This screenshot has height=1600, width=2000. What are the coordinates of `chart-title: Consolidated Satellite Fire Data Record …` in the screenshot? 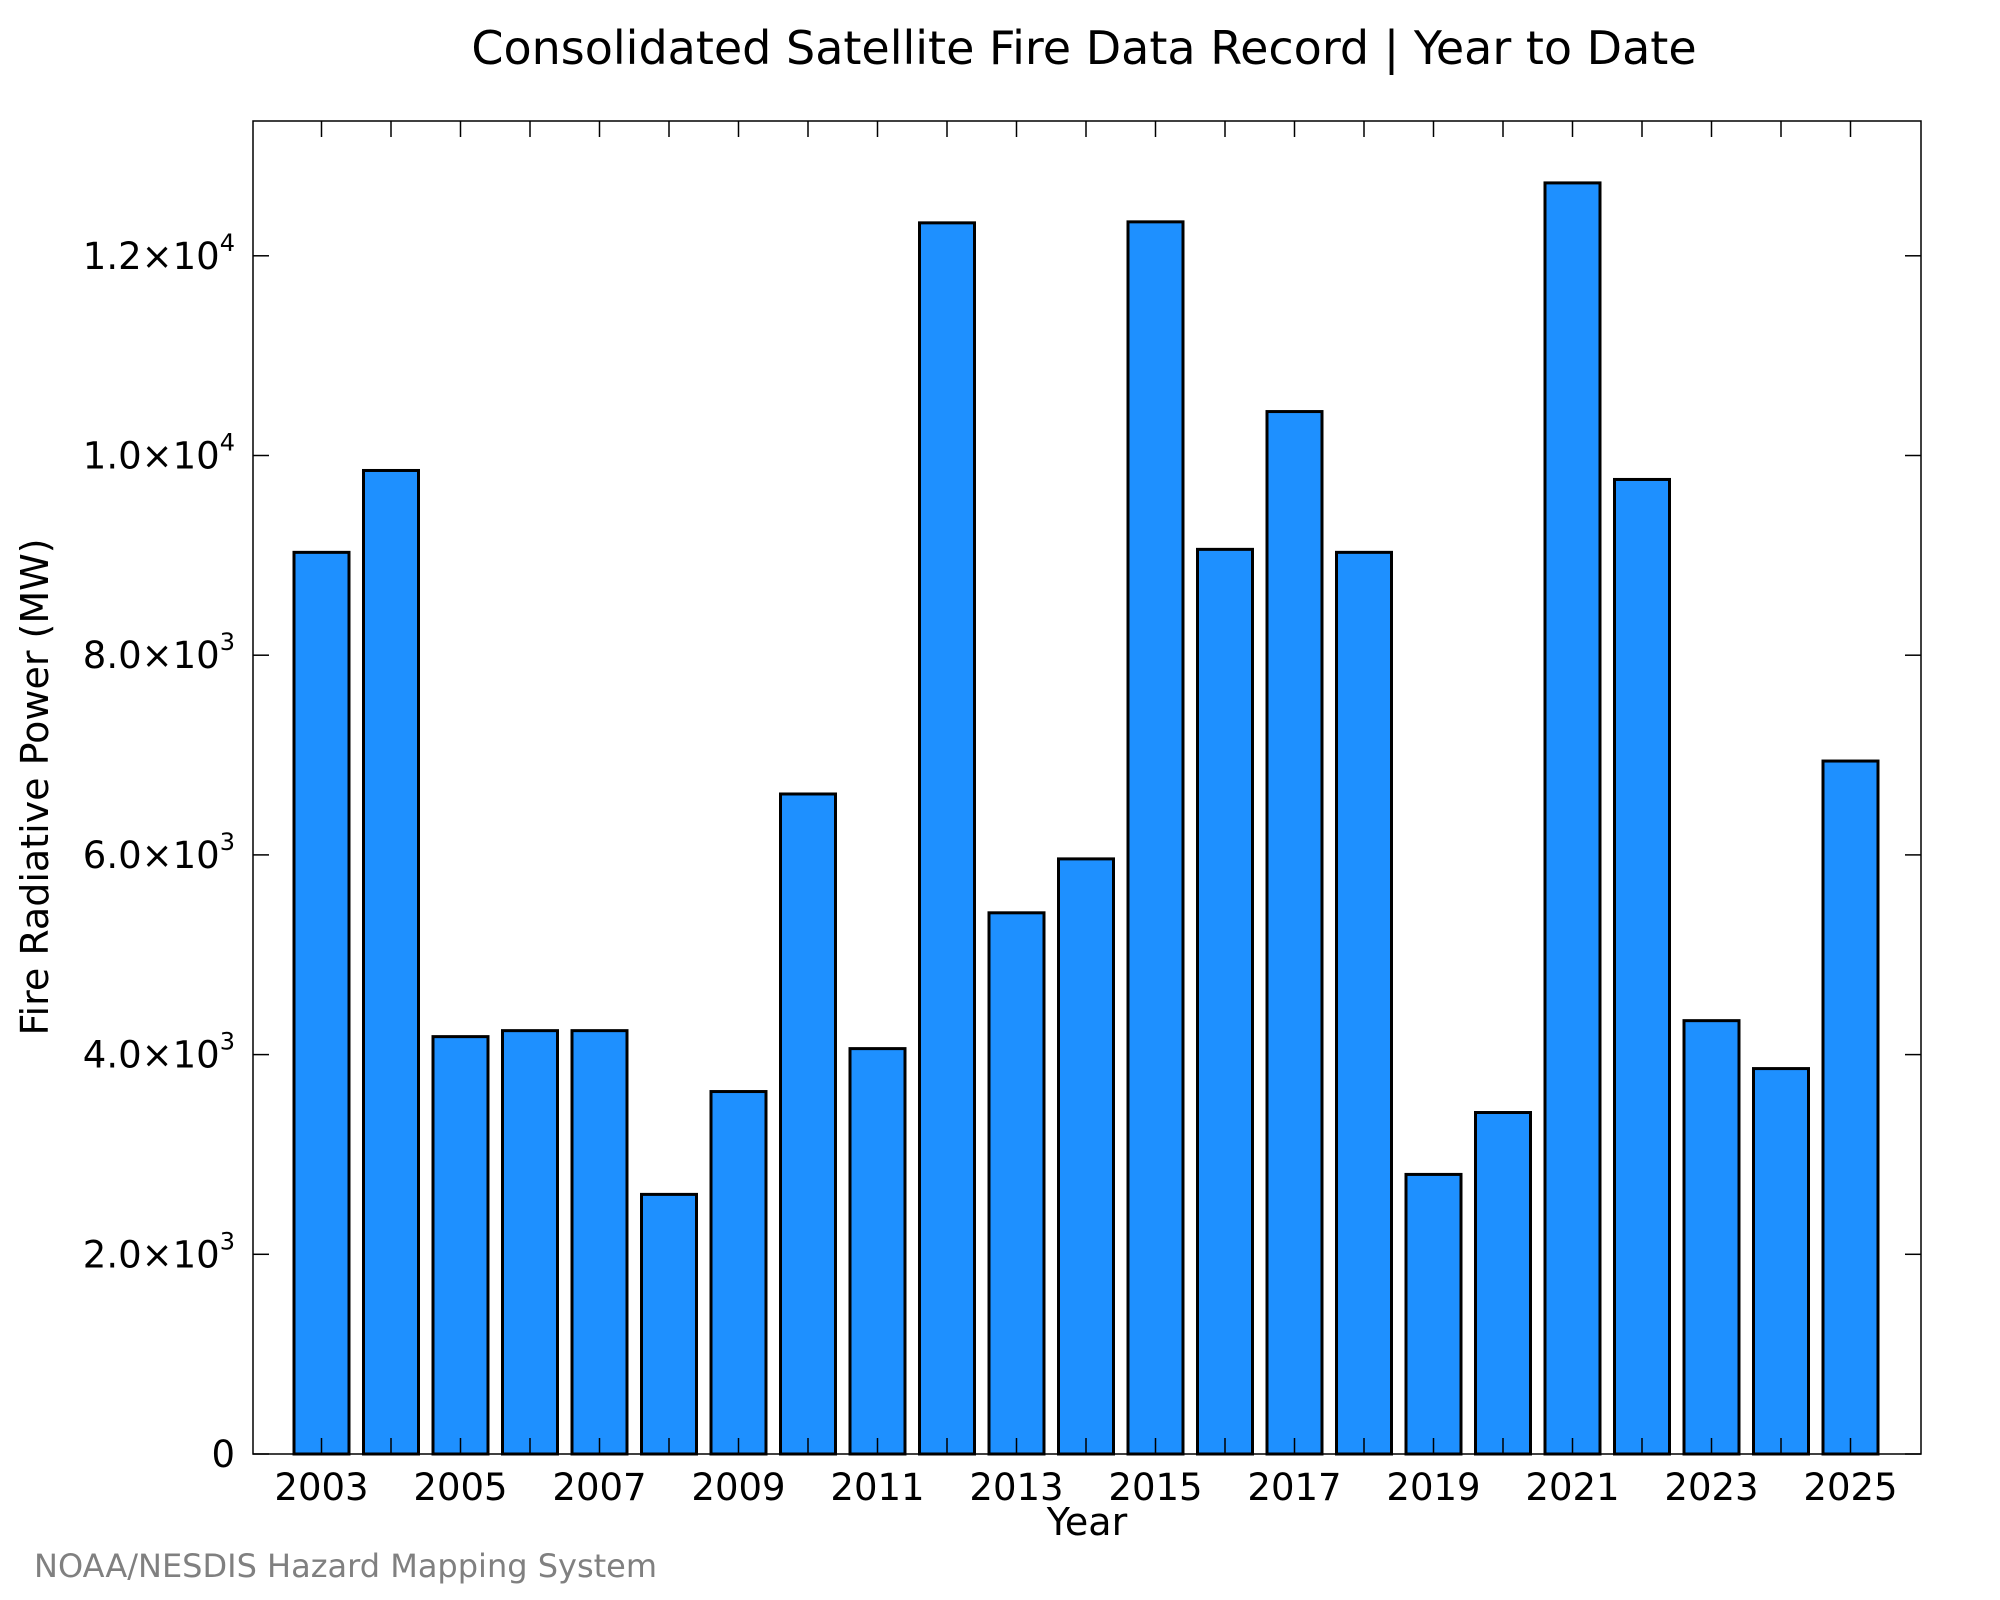 It's located at (1083, 48).